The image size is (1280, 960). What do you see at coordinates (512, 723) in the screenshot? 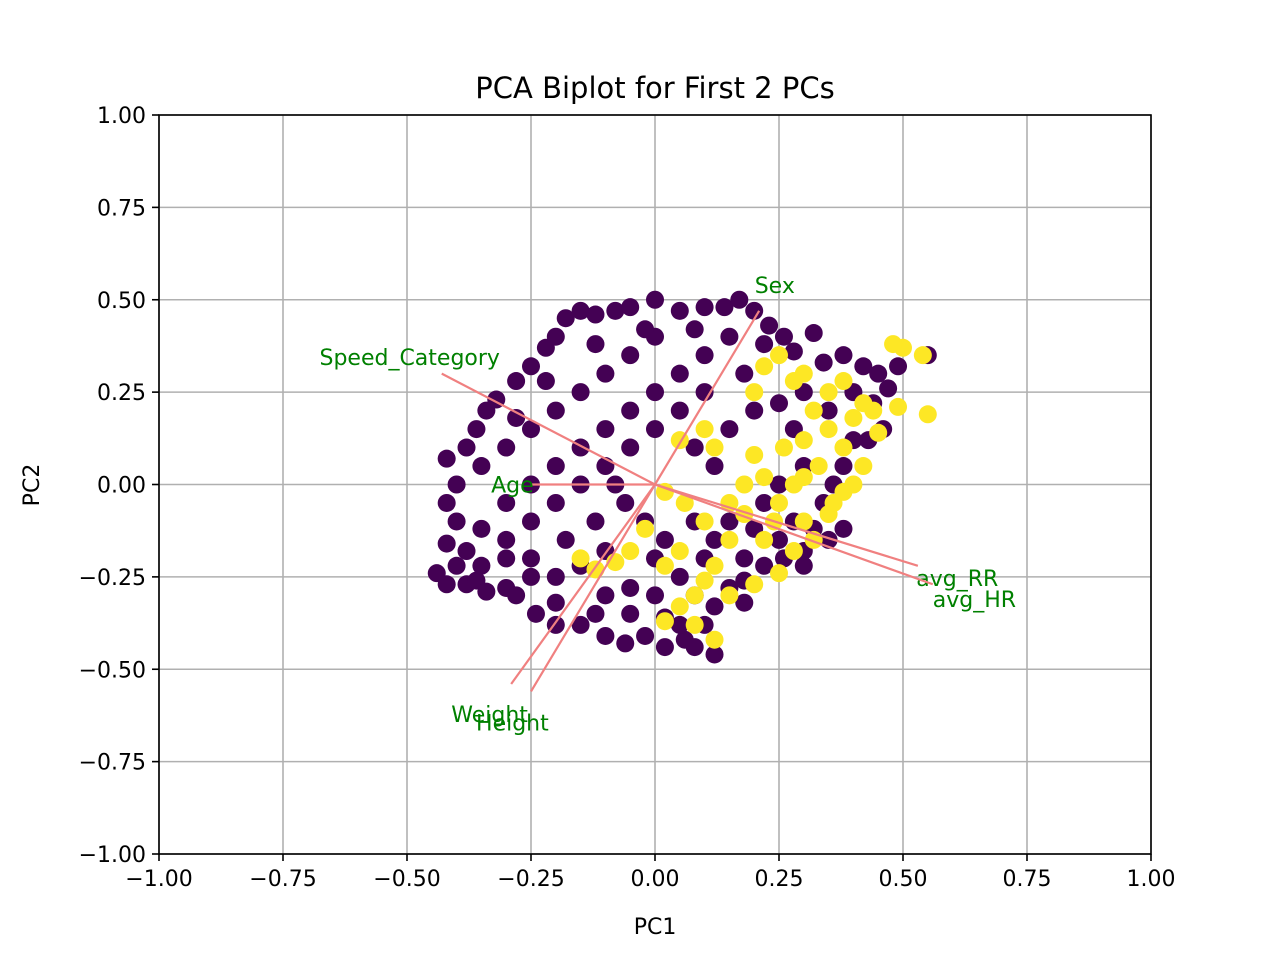
I see `loading-label-height: Height` at bounding box center [512, 723].